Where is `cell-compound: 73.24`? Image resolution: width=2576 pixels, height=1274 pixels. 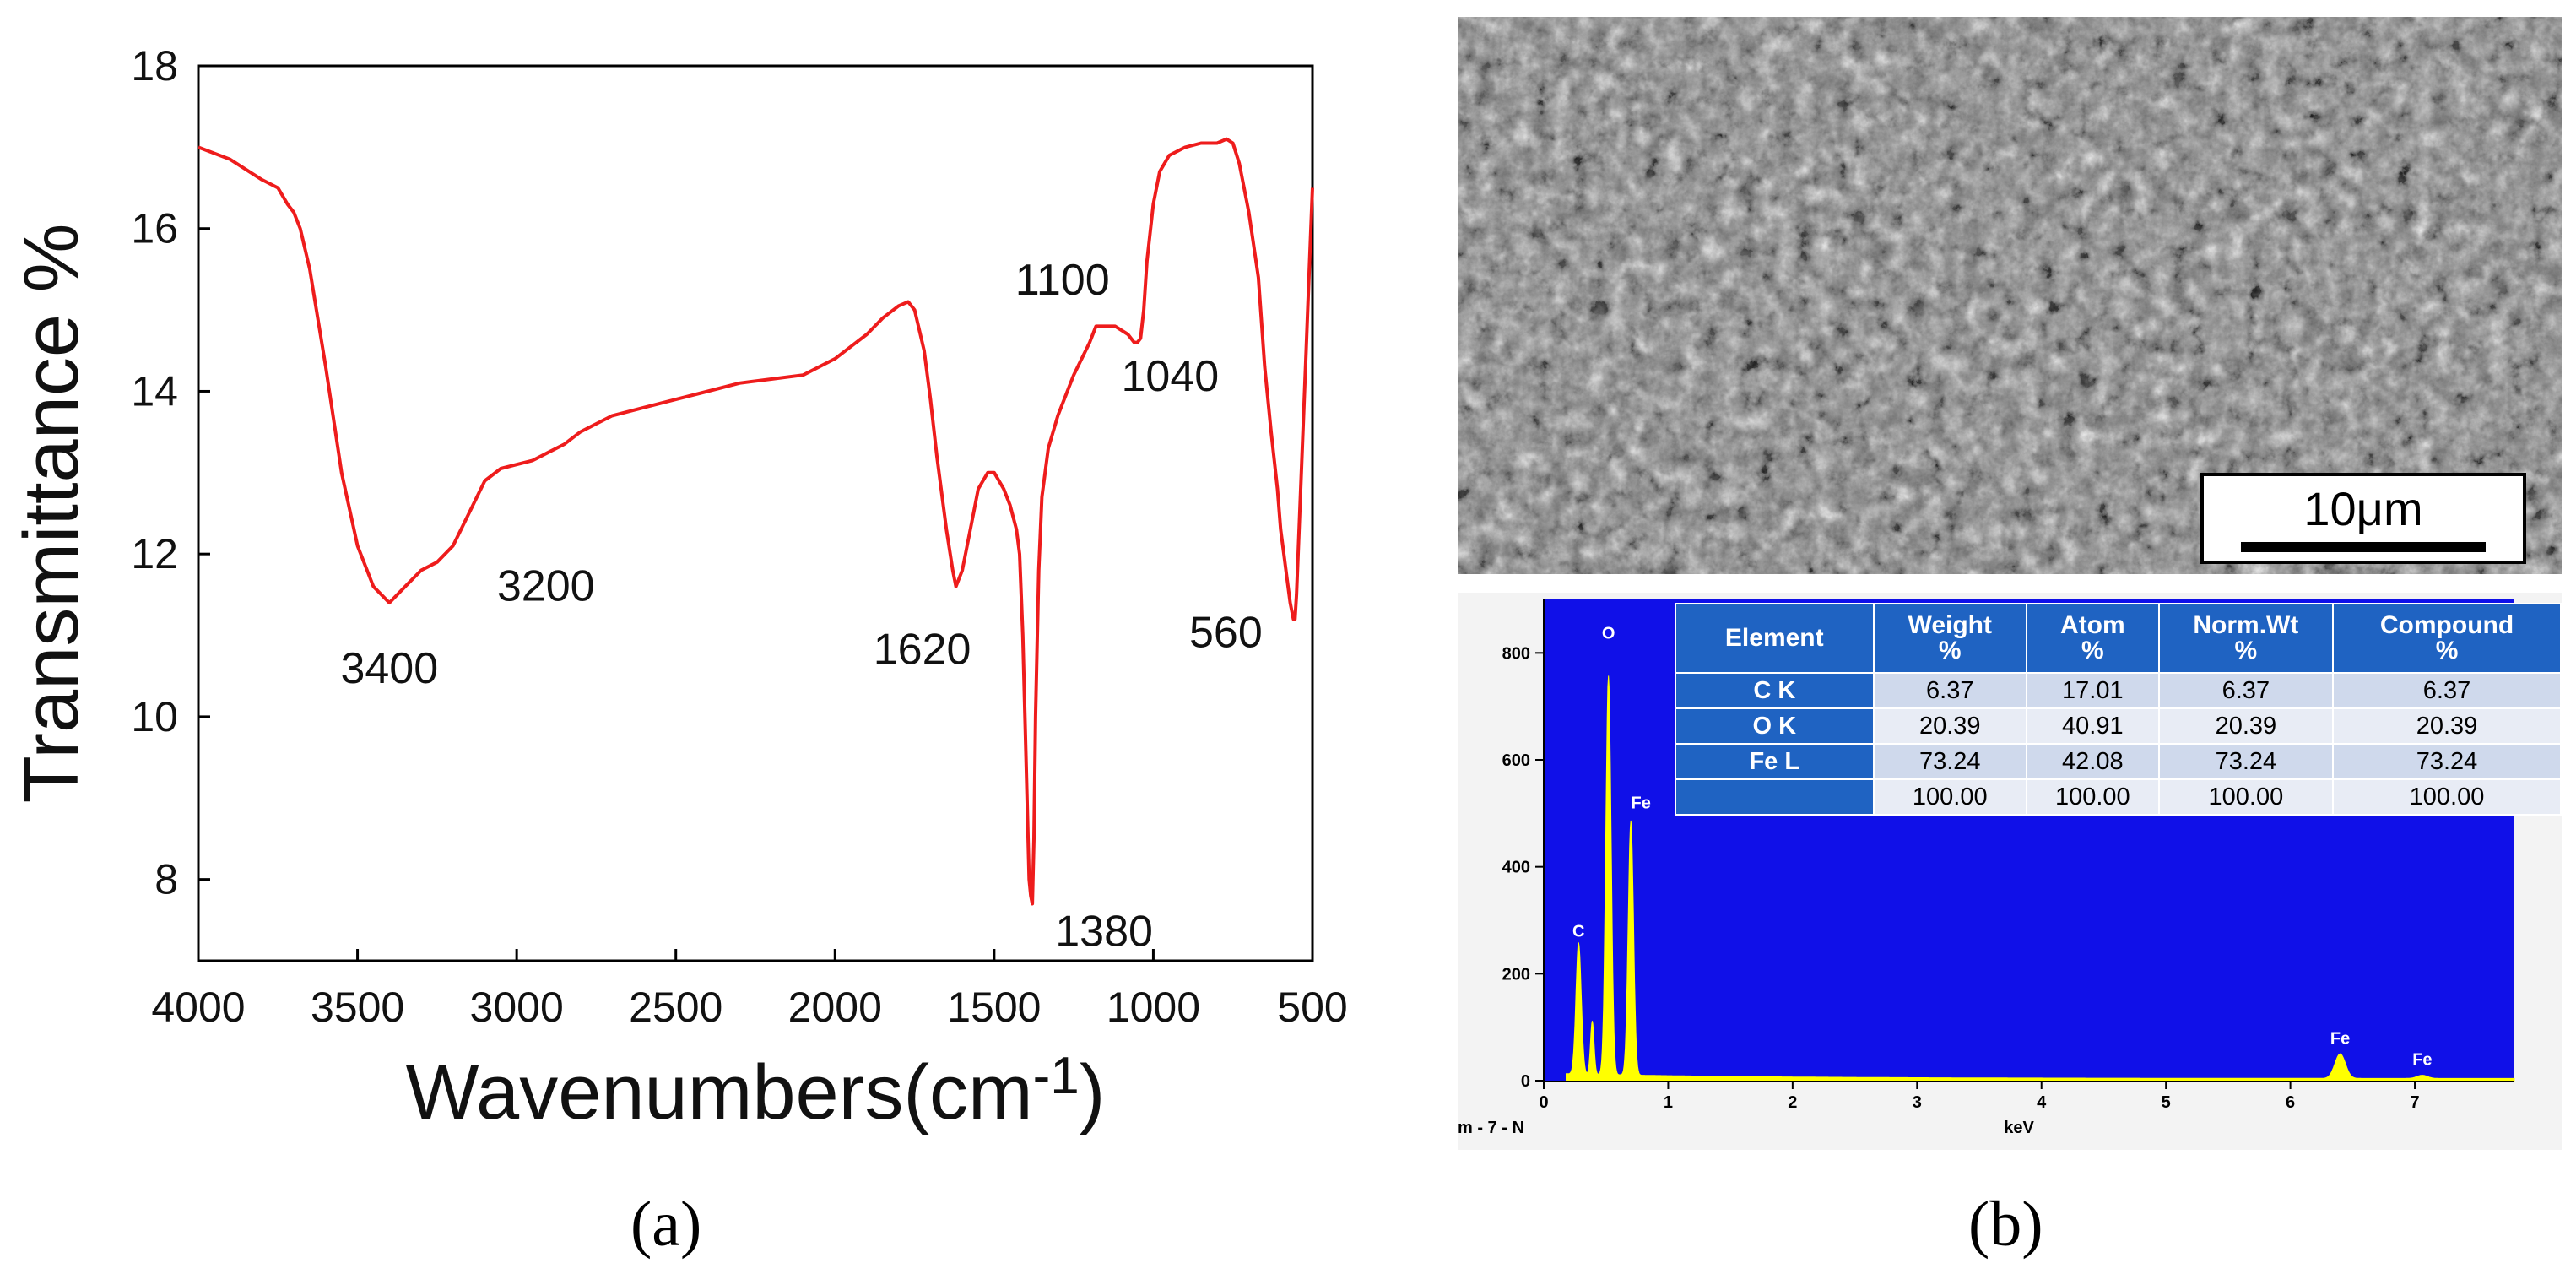
cell-compound: 73.24 is located at coordinates (2447, 761).